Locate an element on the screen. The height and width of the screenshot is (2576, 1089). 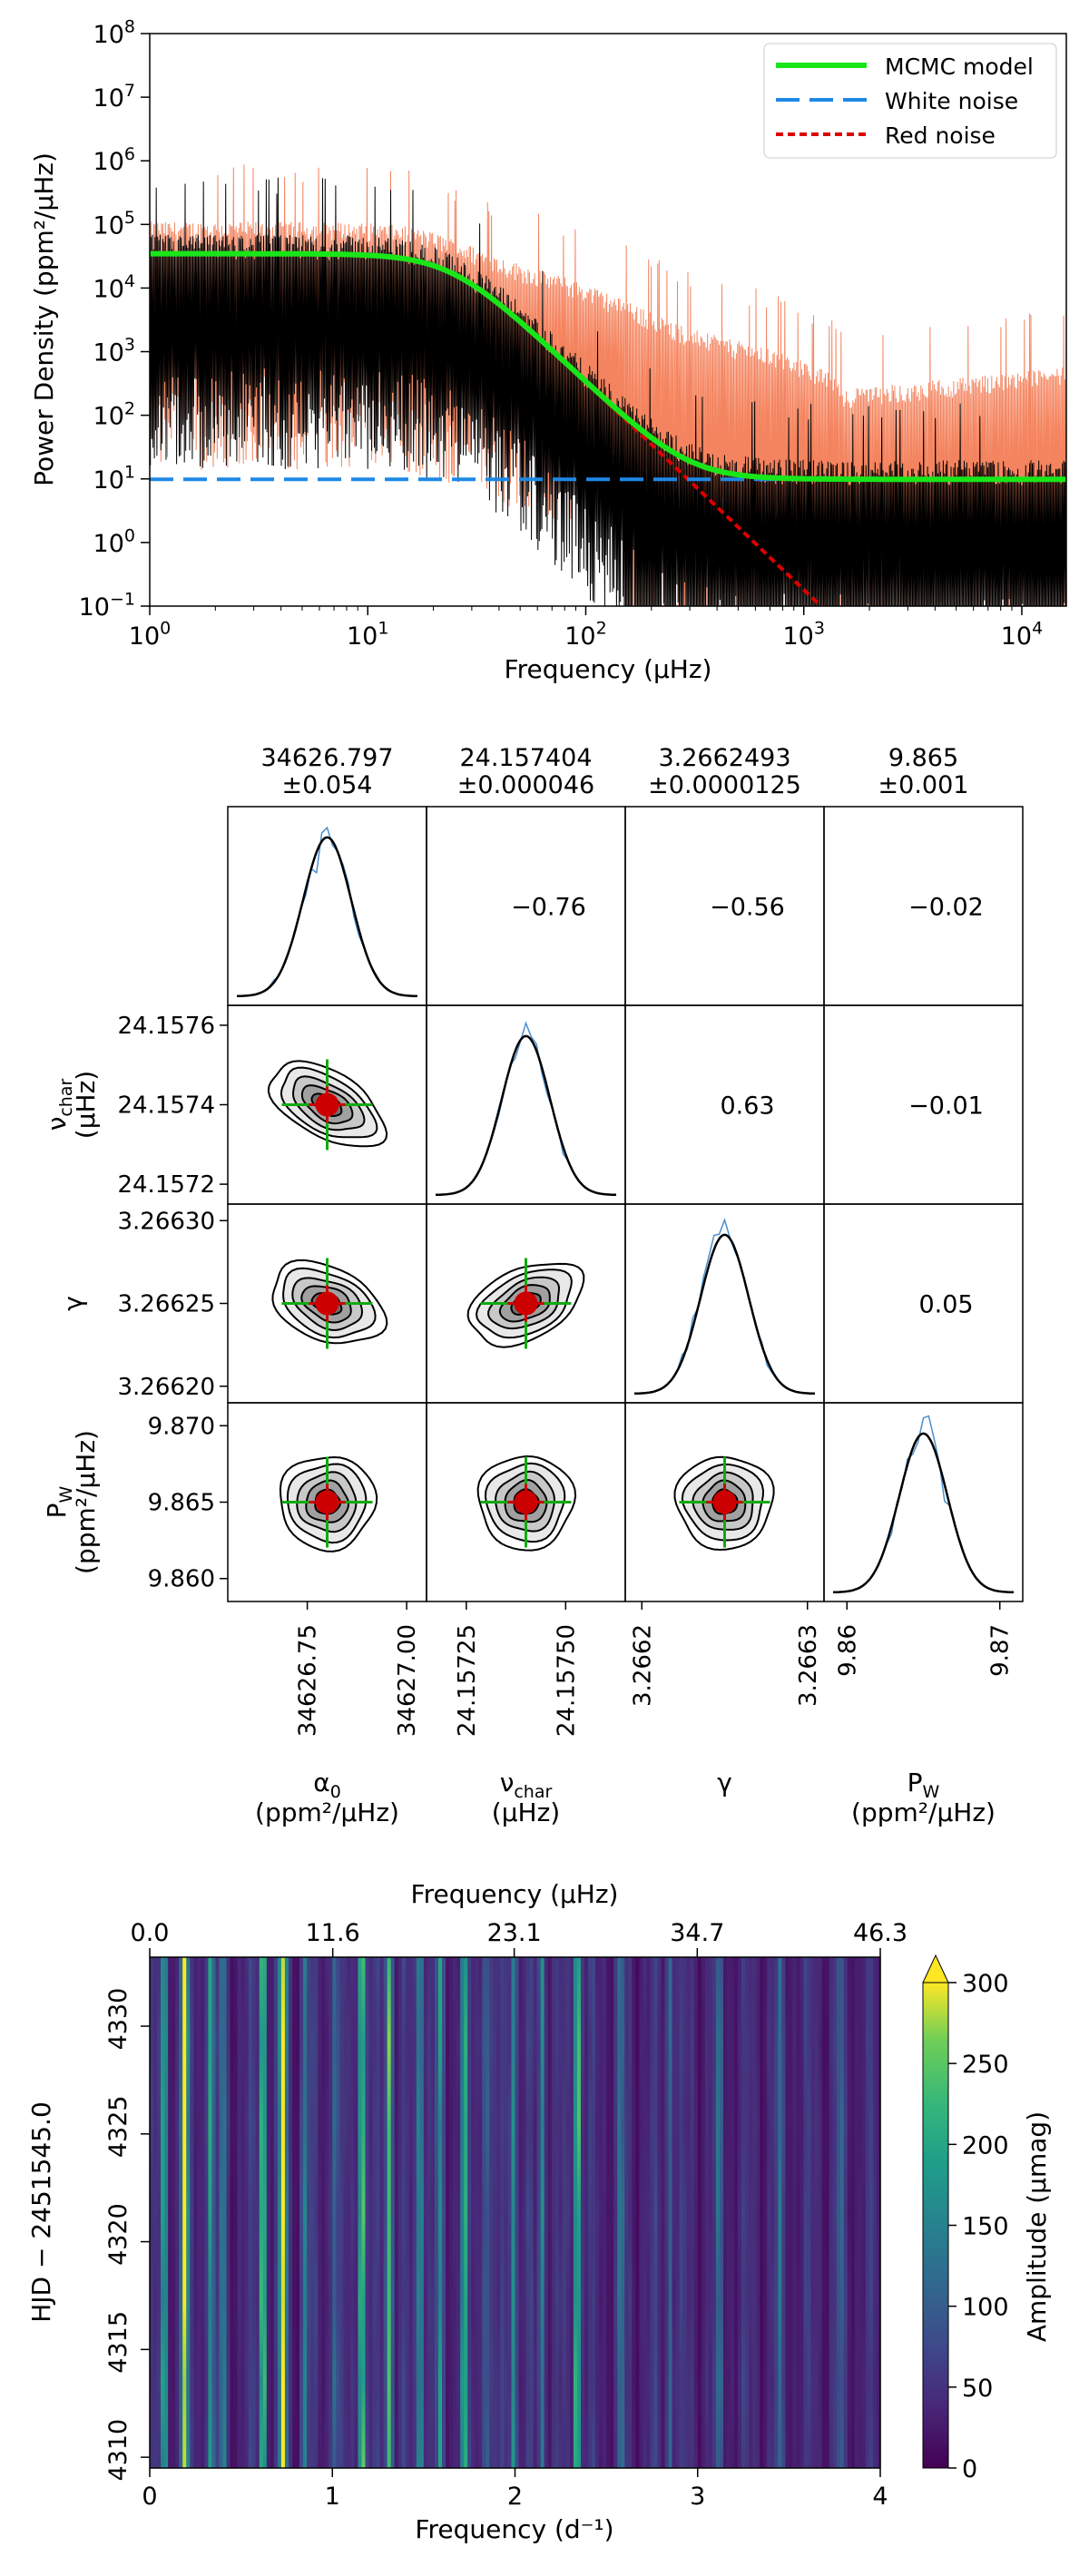
corner-y-tick-label: 9.860 is located at coordinates (181, 1579).